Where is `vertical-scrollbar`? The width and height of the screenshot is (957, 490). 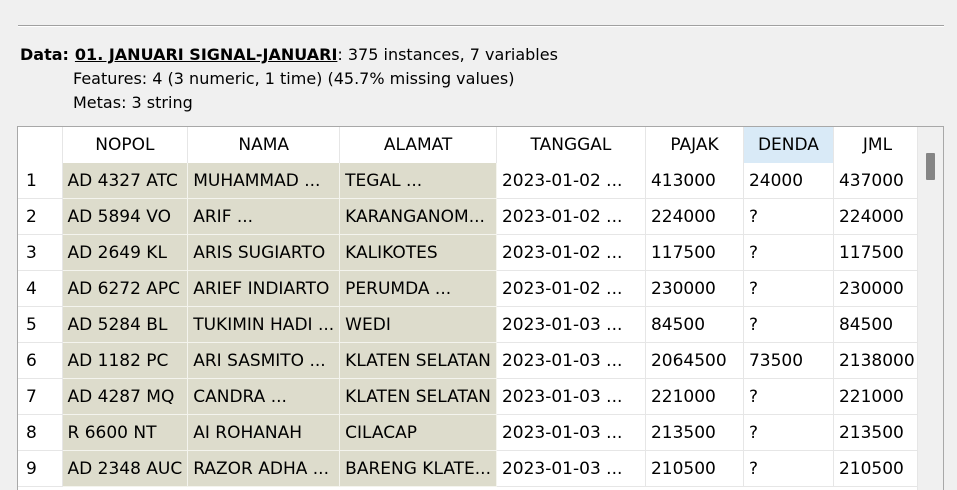
vertical-scrollbar is located at coordinates (930, 308).